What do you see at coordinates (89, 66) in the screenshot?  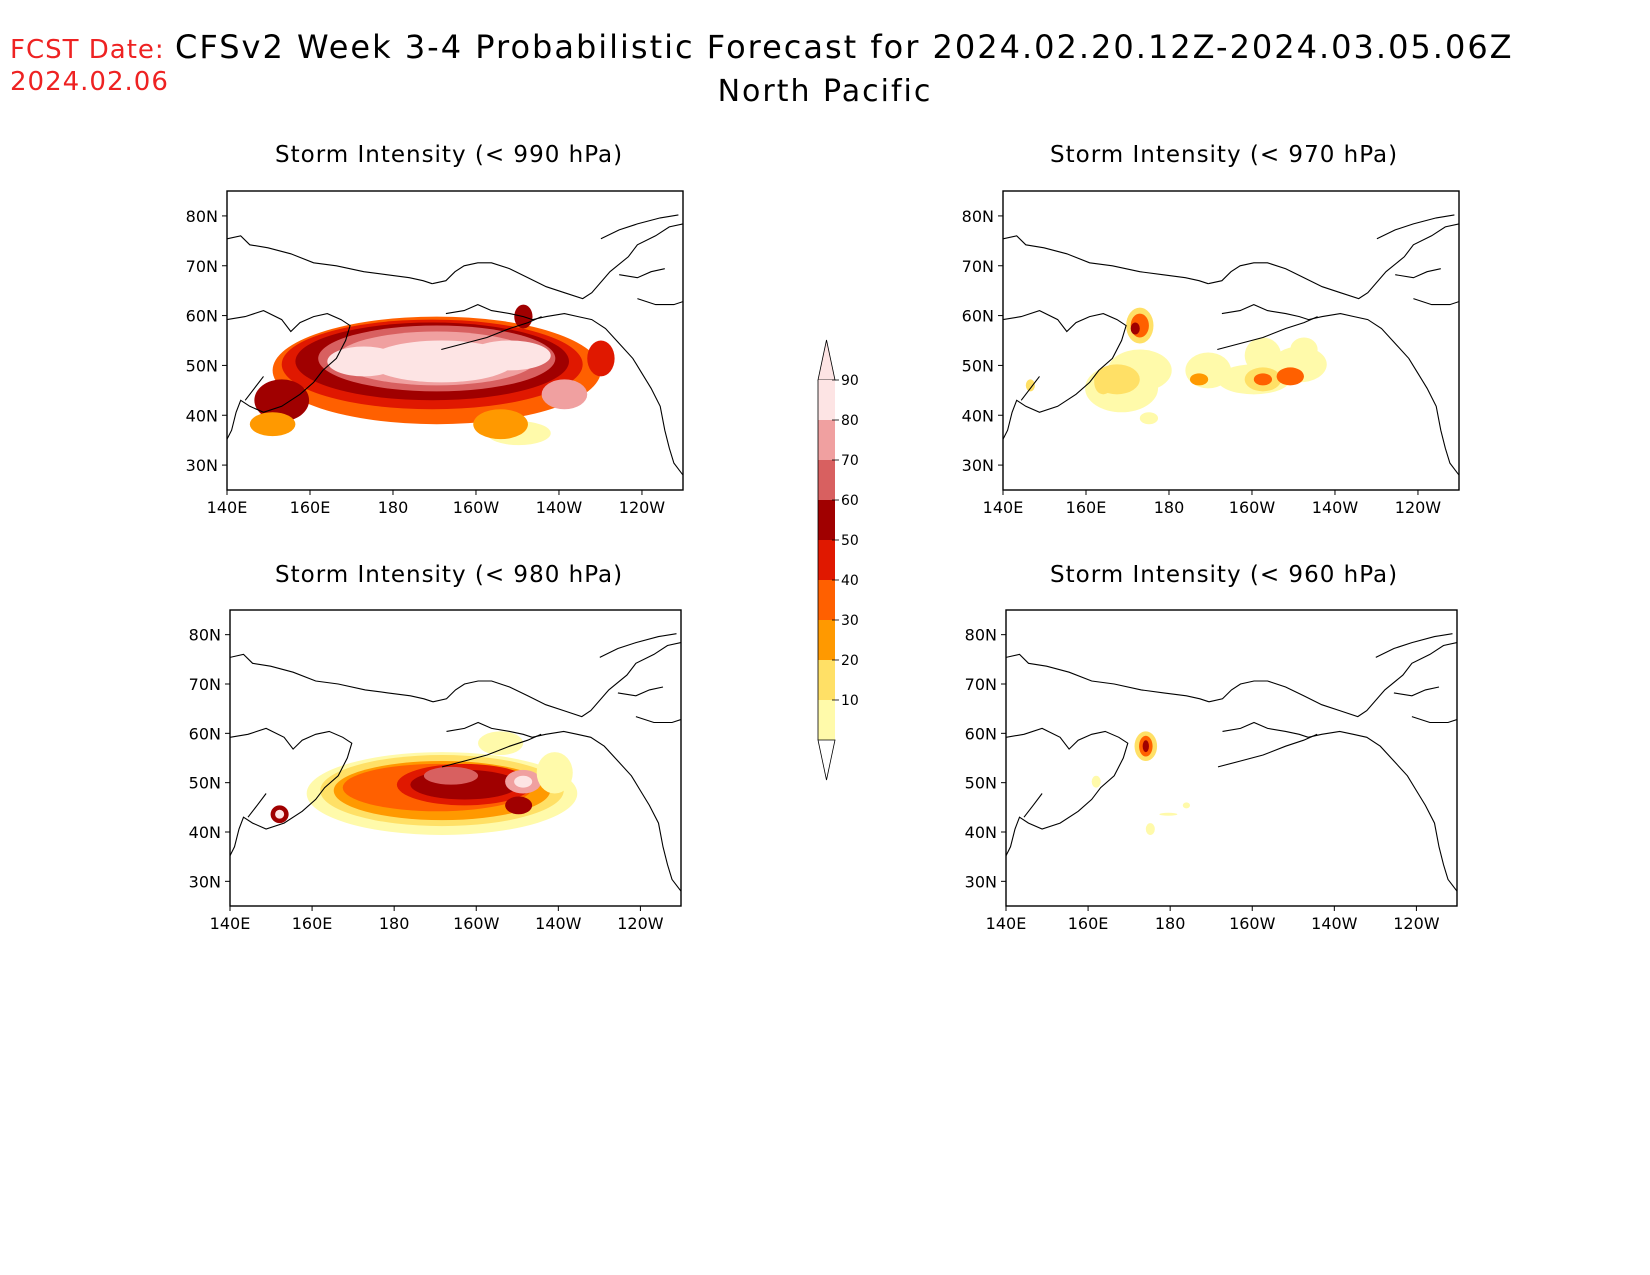 I see `forecast-date-label: FCST Date: 2024.02.06` at bounding box center [89, 66].